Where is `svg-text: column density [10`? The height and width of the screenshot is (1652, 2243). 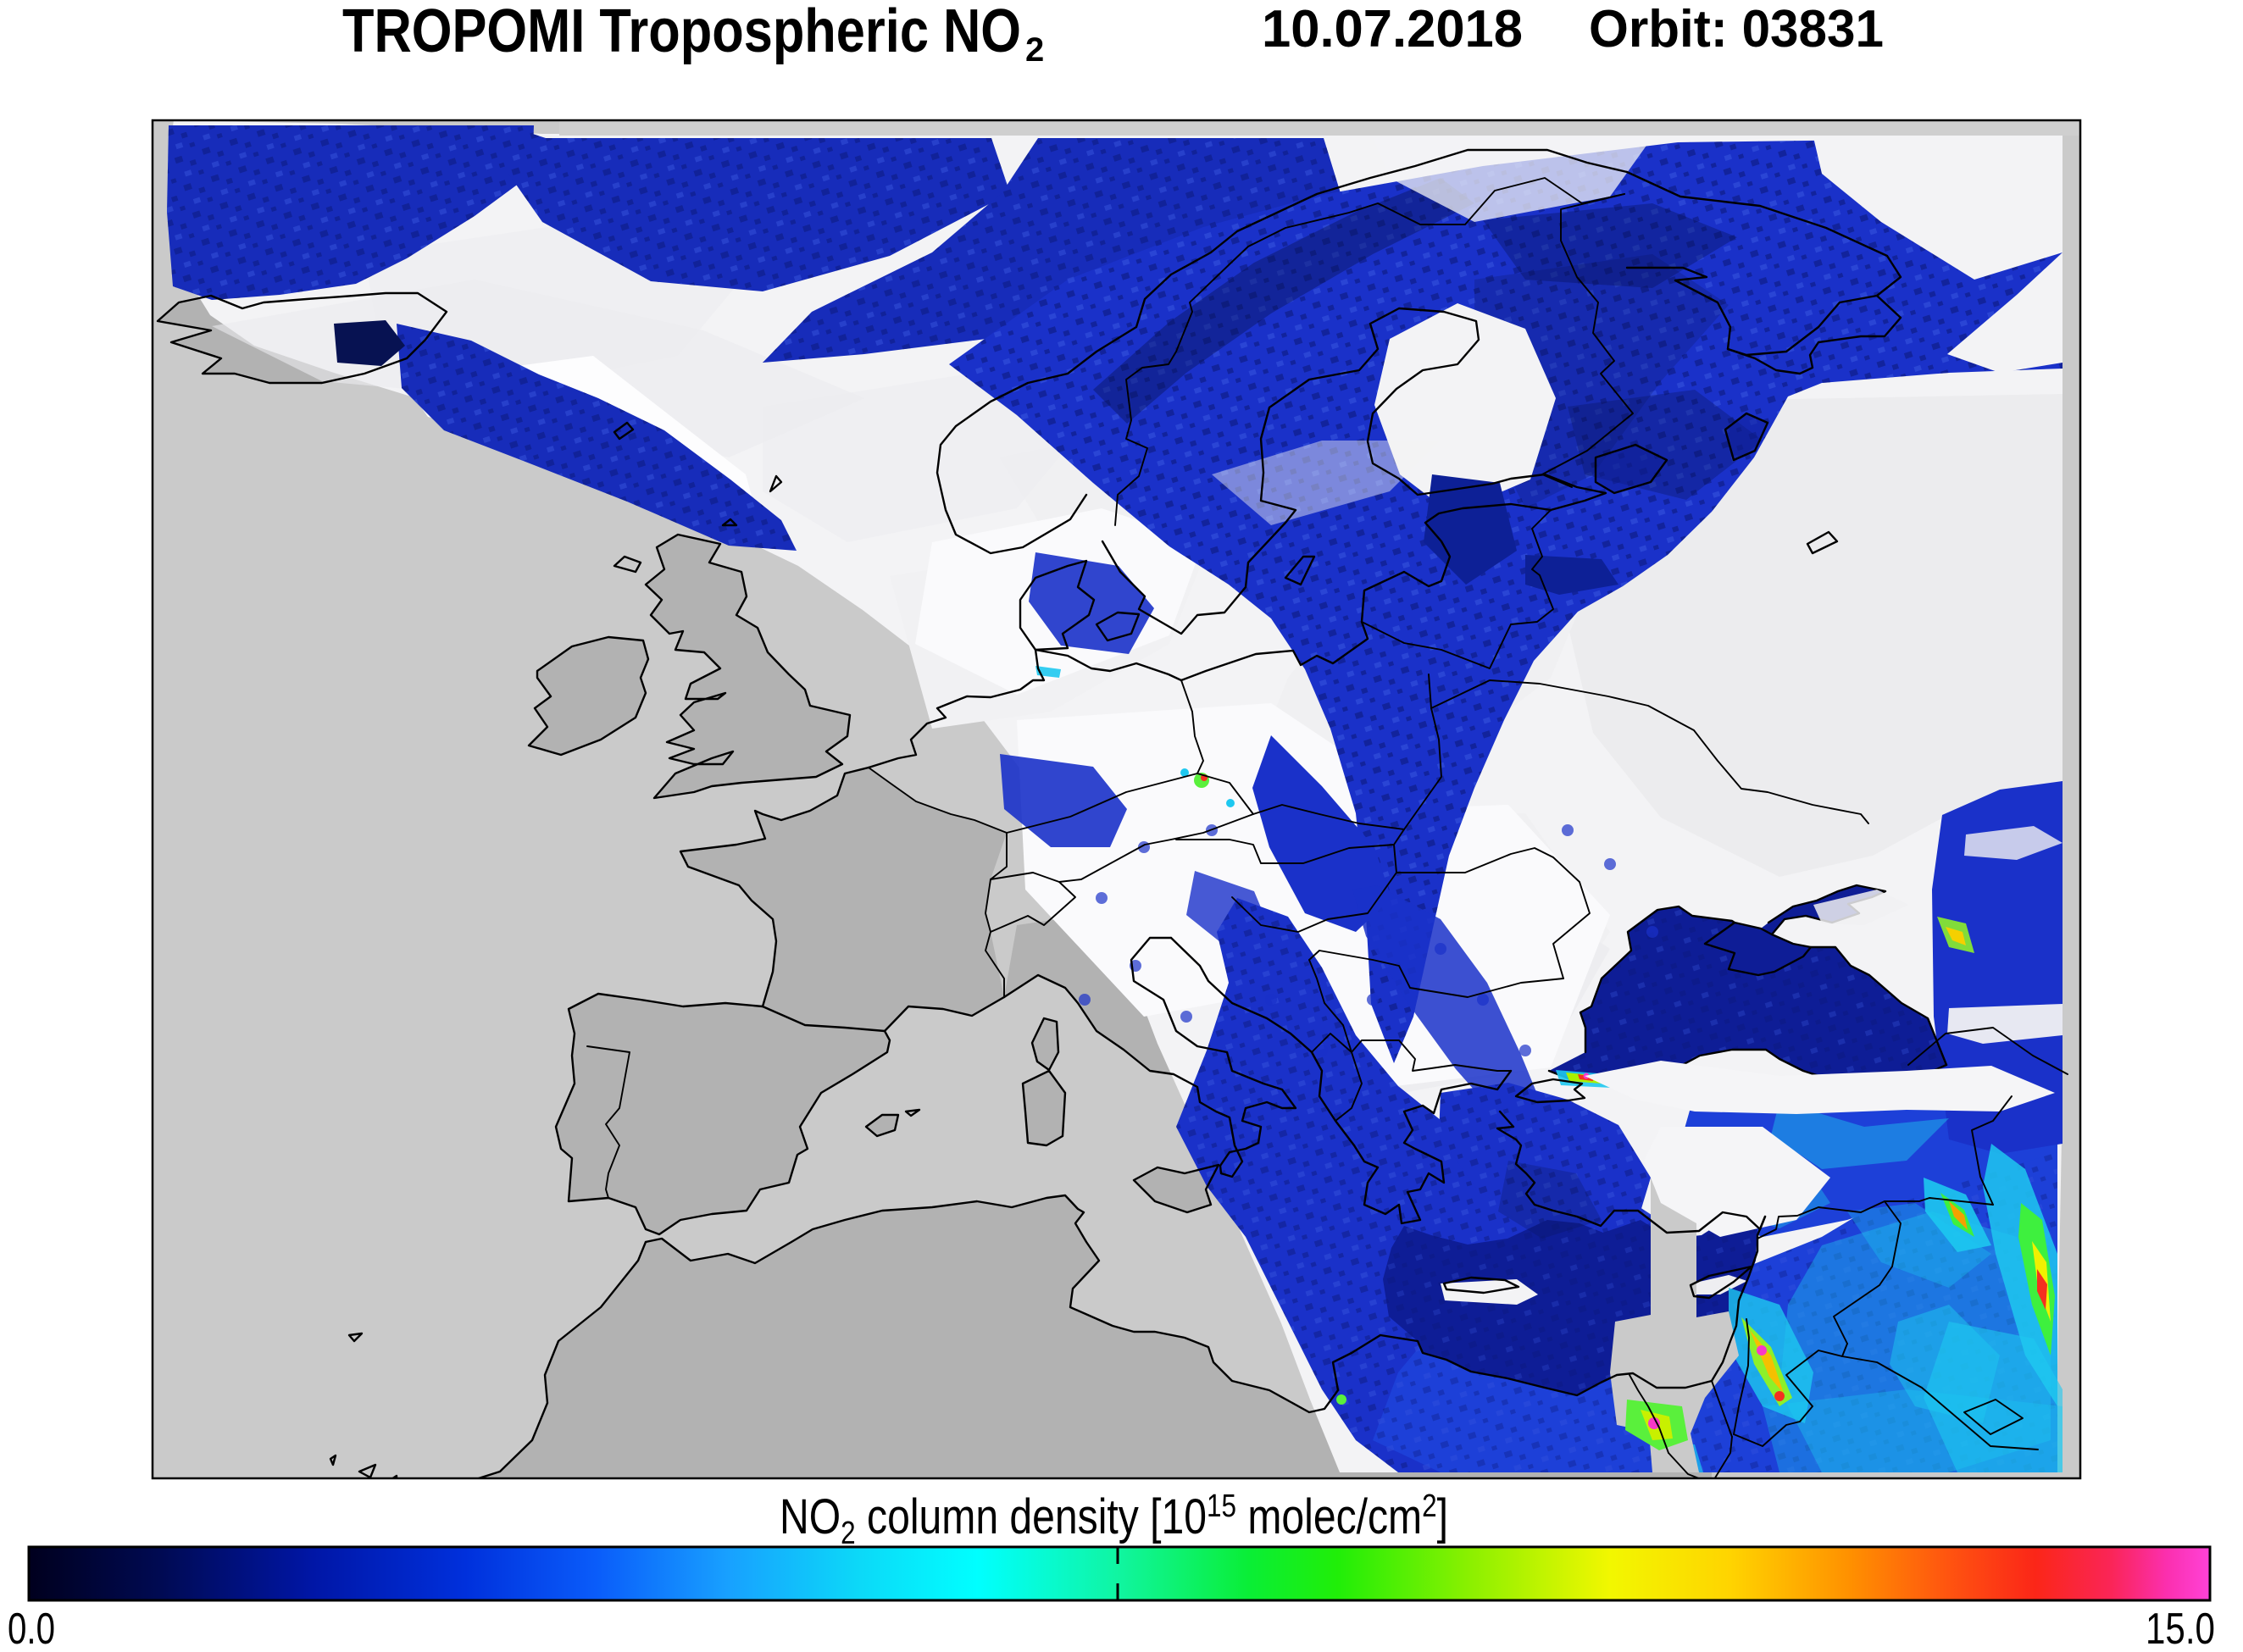 svg-text: column density [10 is located at coordinates (1031, 1516).